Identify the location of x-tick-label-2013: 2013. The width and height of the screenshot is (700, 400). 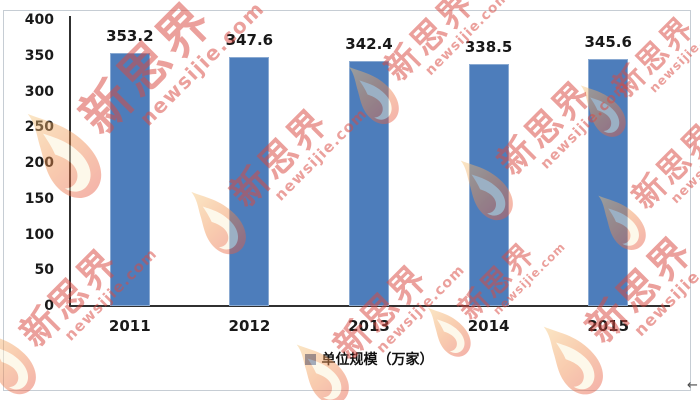
(369, 326).